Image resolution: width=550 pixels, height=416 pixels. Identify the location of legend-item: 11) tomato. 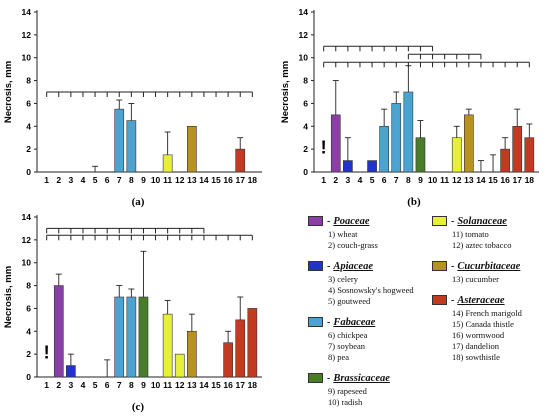
(470, 234).